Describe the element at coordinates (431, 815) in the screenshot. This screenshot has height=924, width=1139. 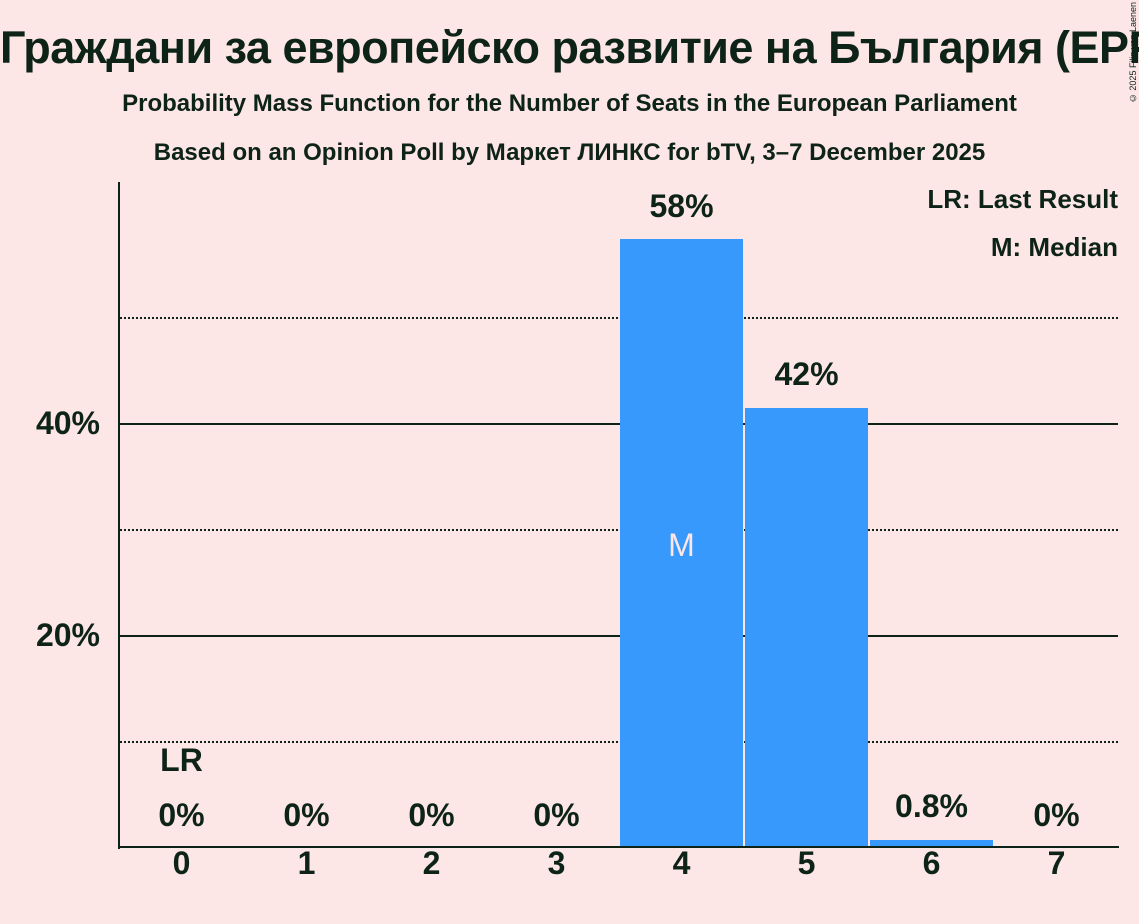
I see `value-label-2: 0%` at that location.